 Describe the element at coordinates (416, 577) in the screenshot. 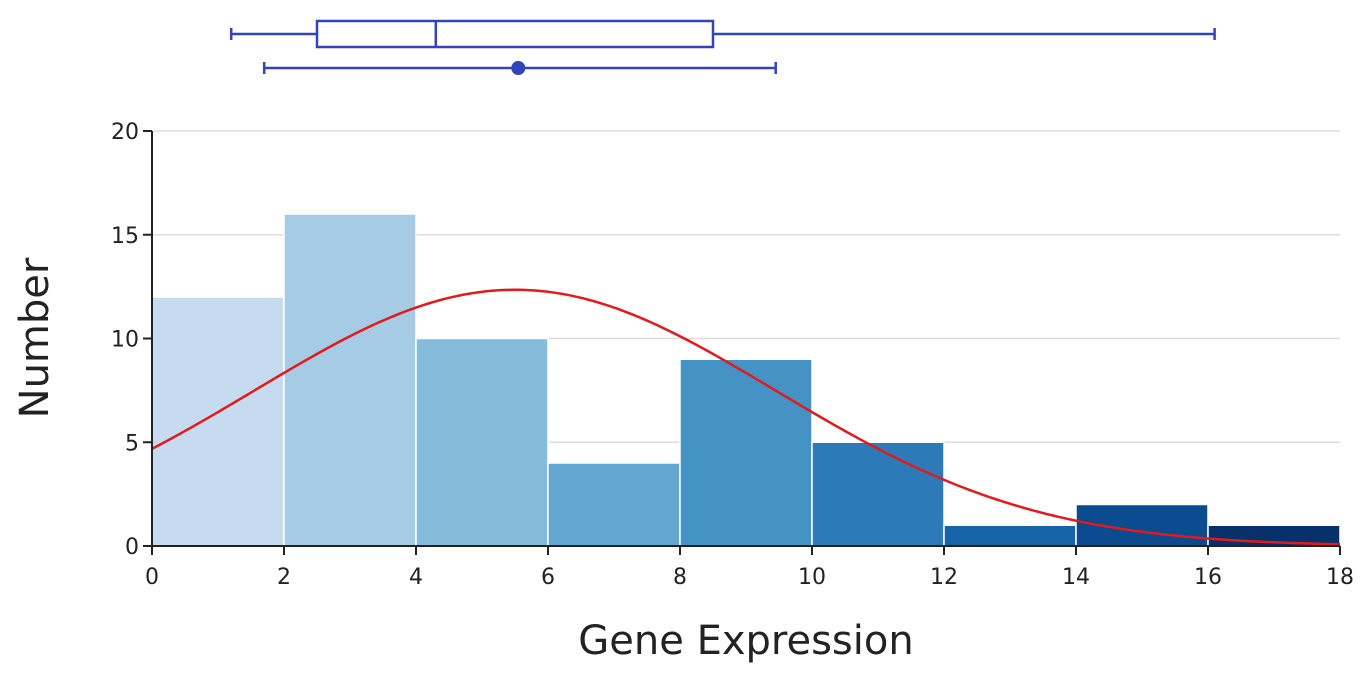

I see `x-tick-label-4: 4` at that location.